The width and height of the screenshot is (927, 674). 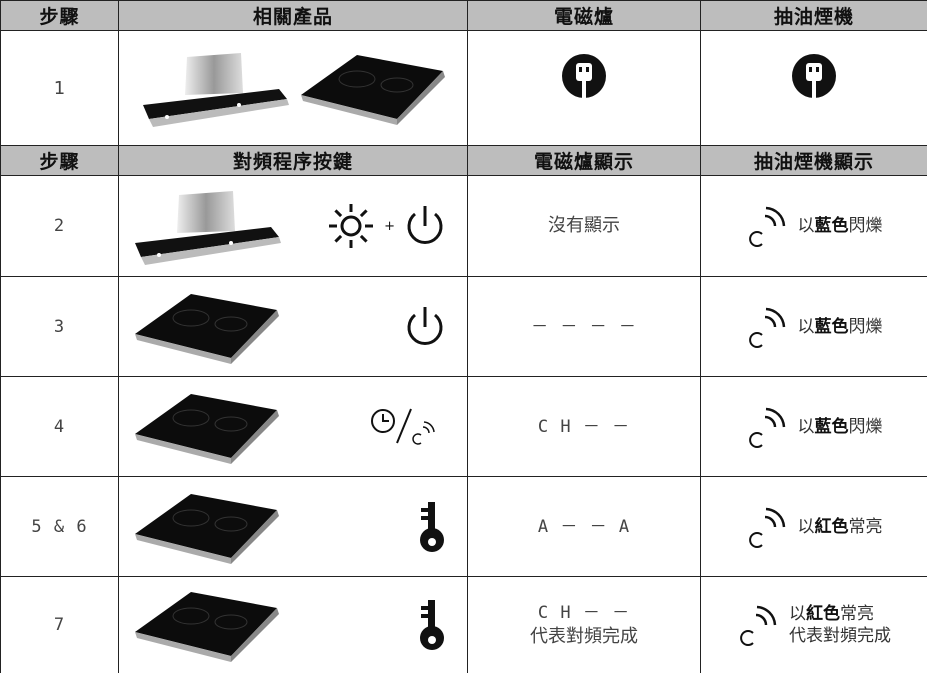 What do you see at coordinates (293, 15) in the screenshot?
I see `header-cell: 相關產品` at bounding box center [293, 15].